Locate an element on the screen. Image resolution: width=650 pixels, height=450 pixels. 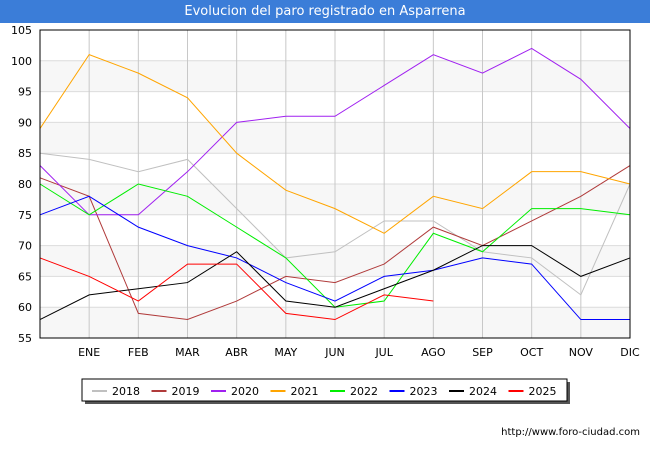
y-tick-label: 65 is located at coordinates (25, 276).